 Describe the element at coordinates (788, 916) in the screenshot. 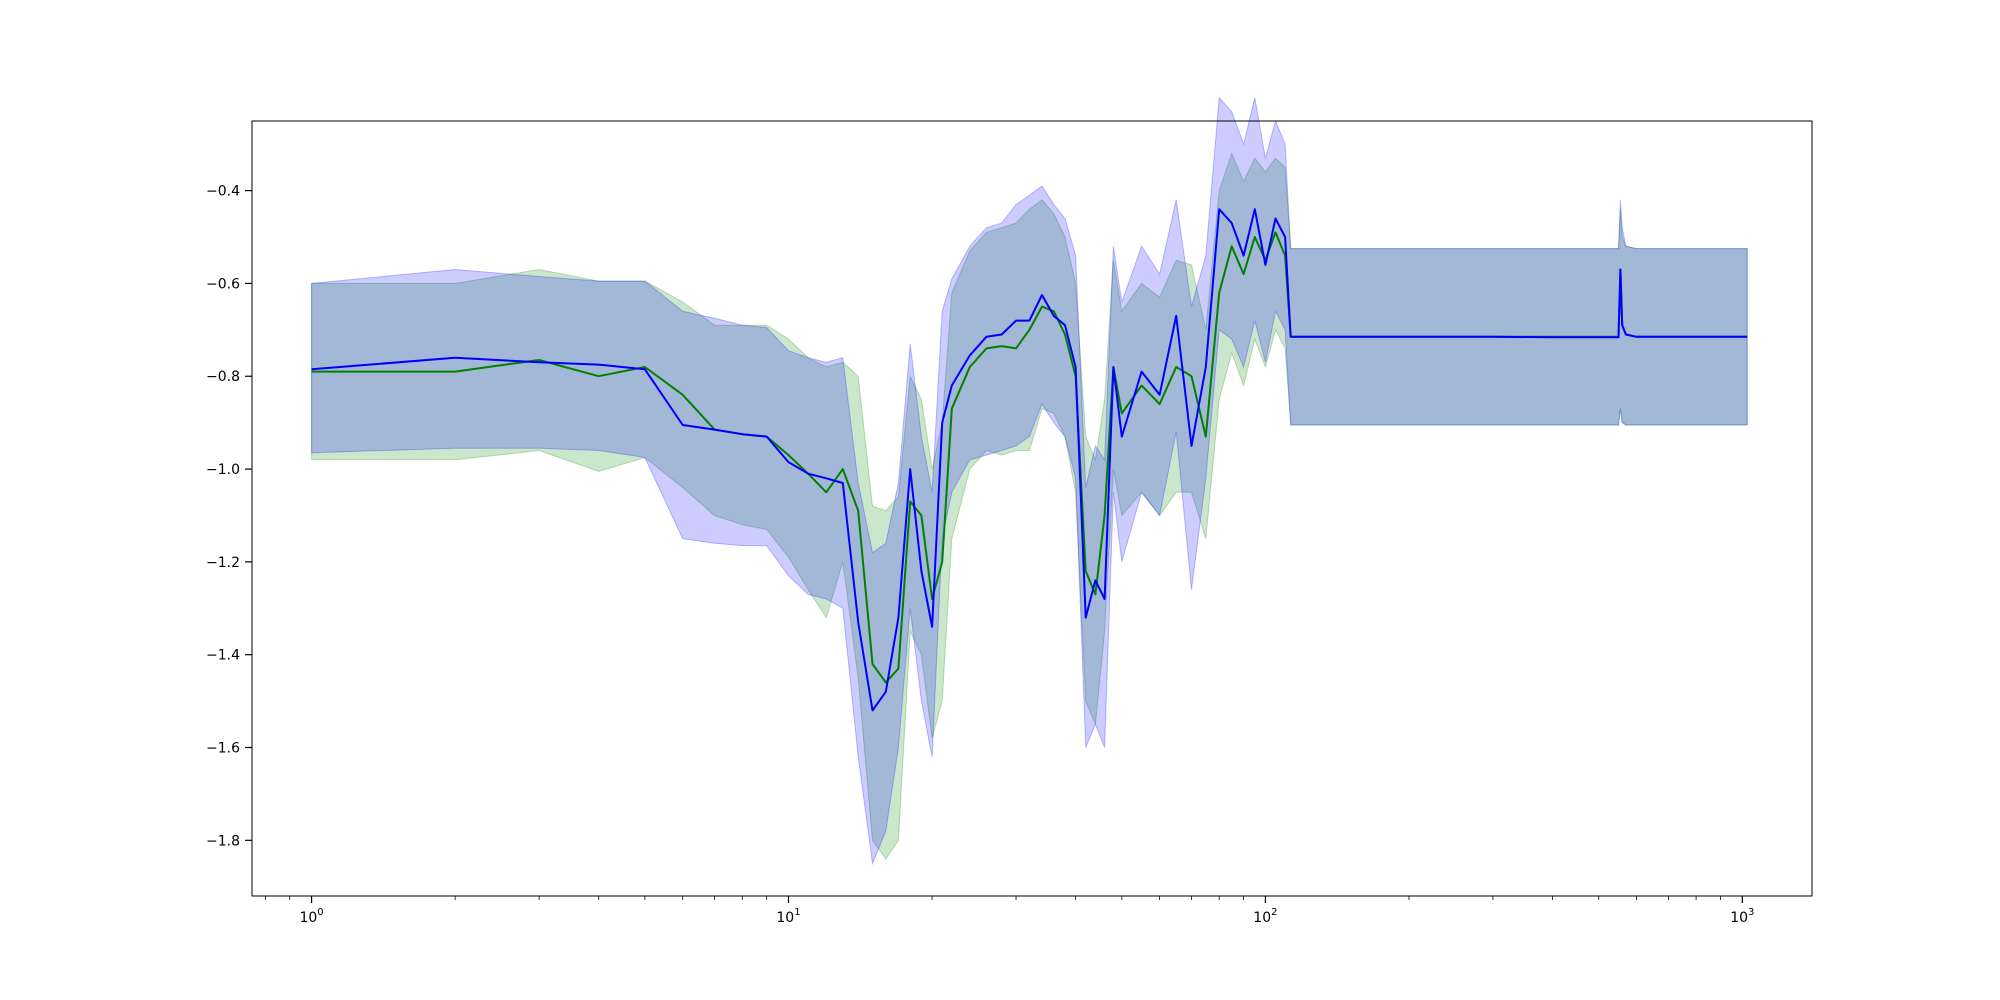

I see `x-tick-label: 10¹` at that location.